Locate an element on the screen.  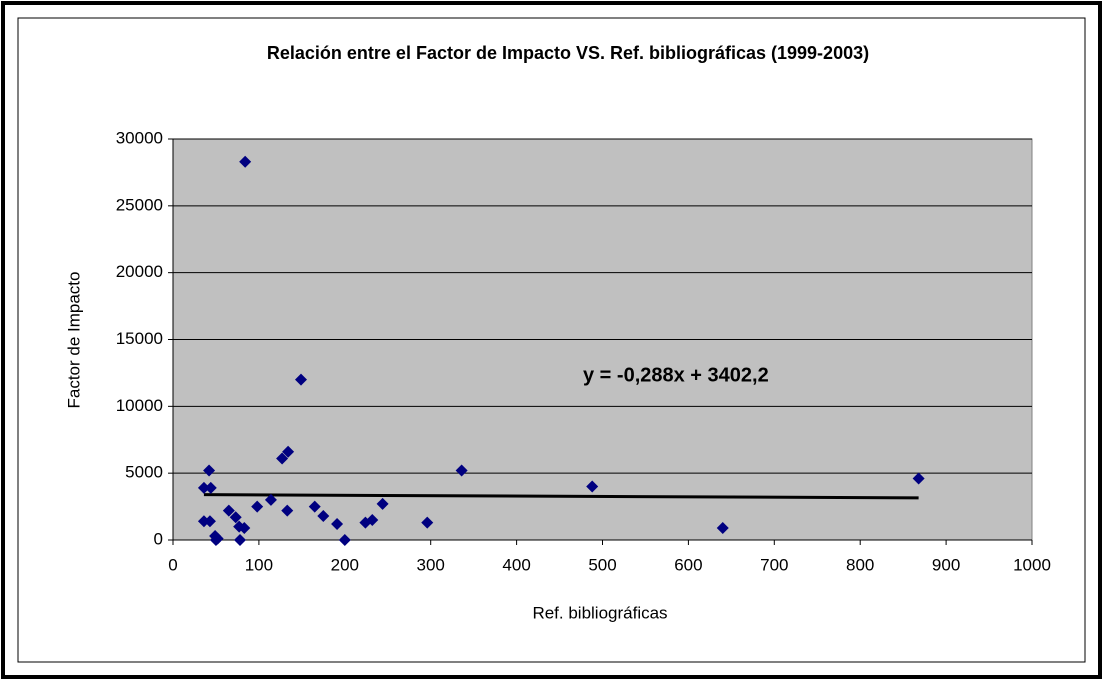
x-axis-label: Ref. bibliográficas is located at coordinates (599, 612).